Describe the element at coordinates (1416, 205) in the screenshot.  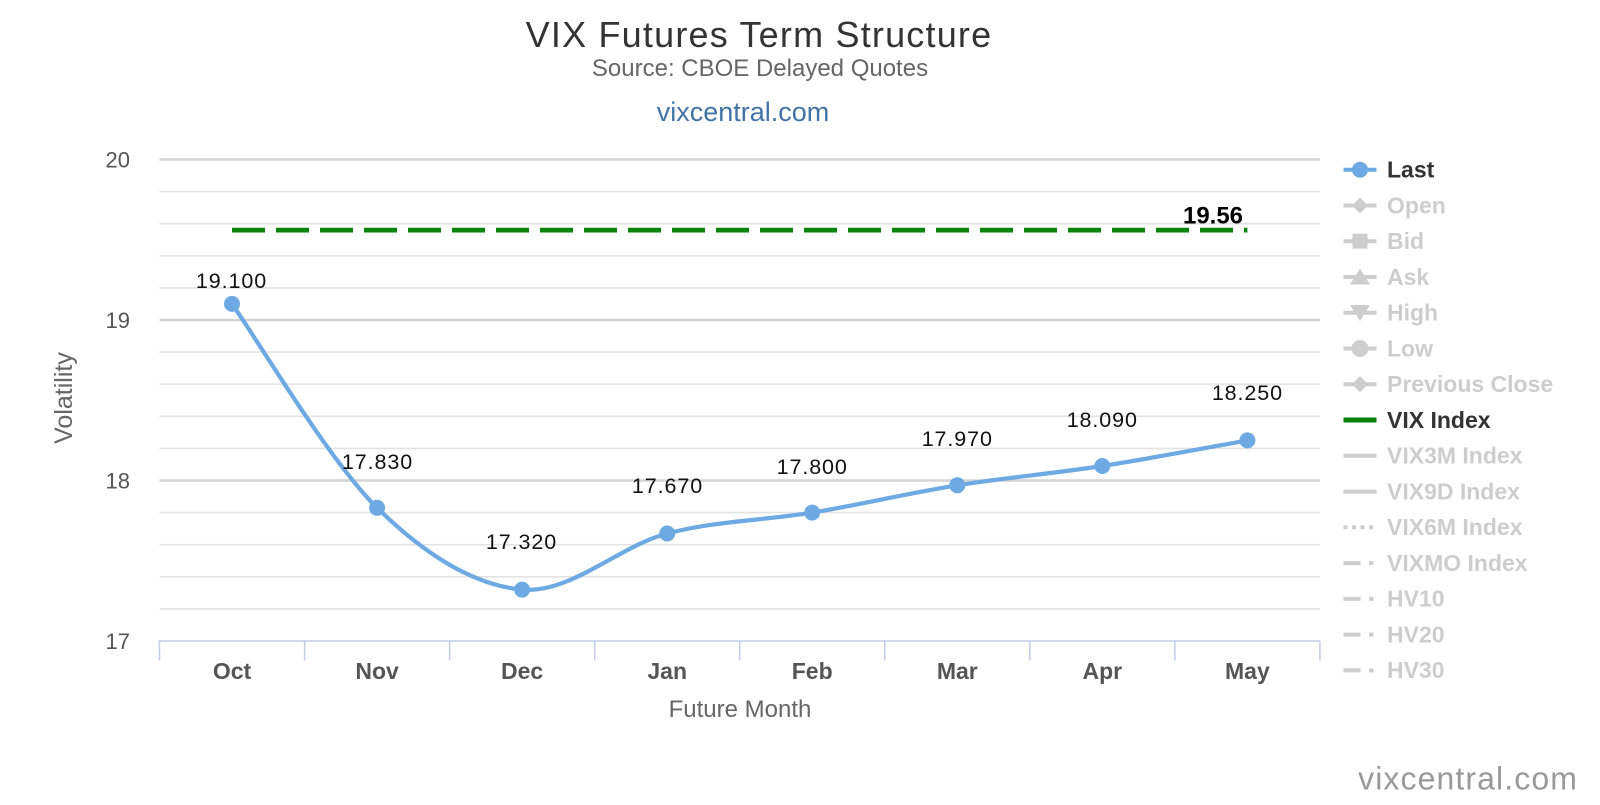
I see `svg-text: Open` at that location.